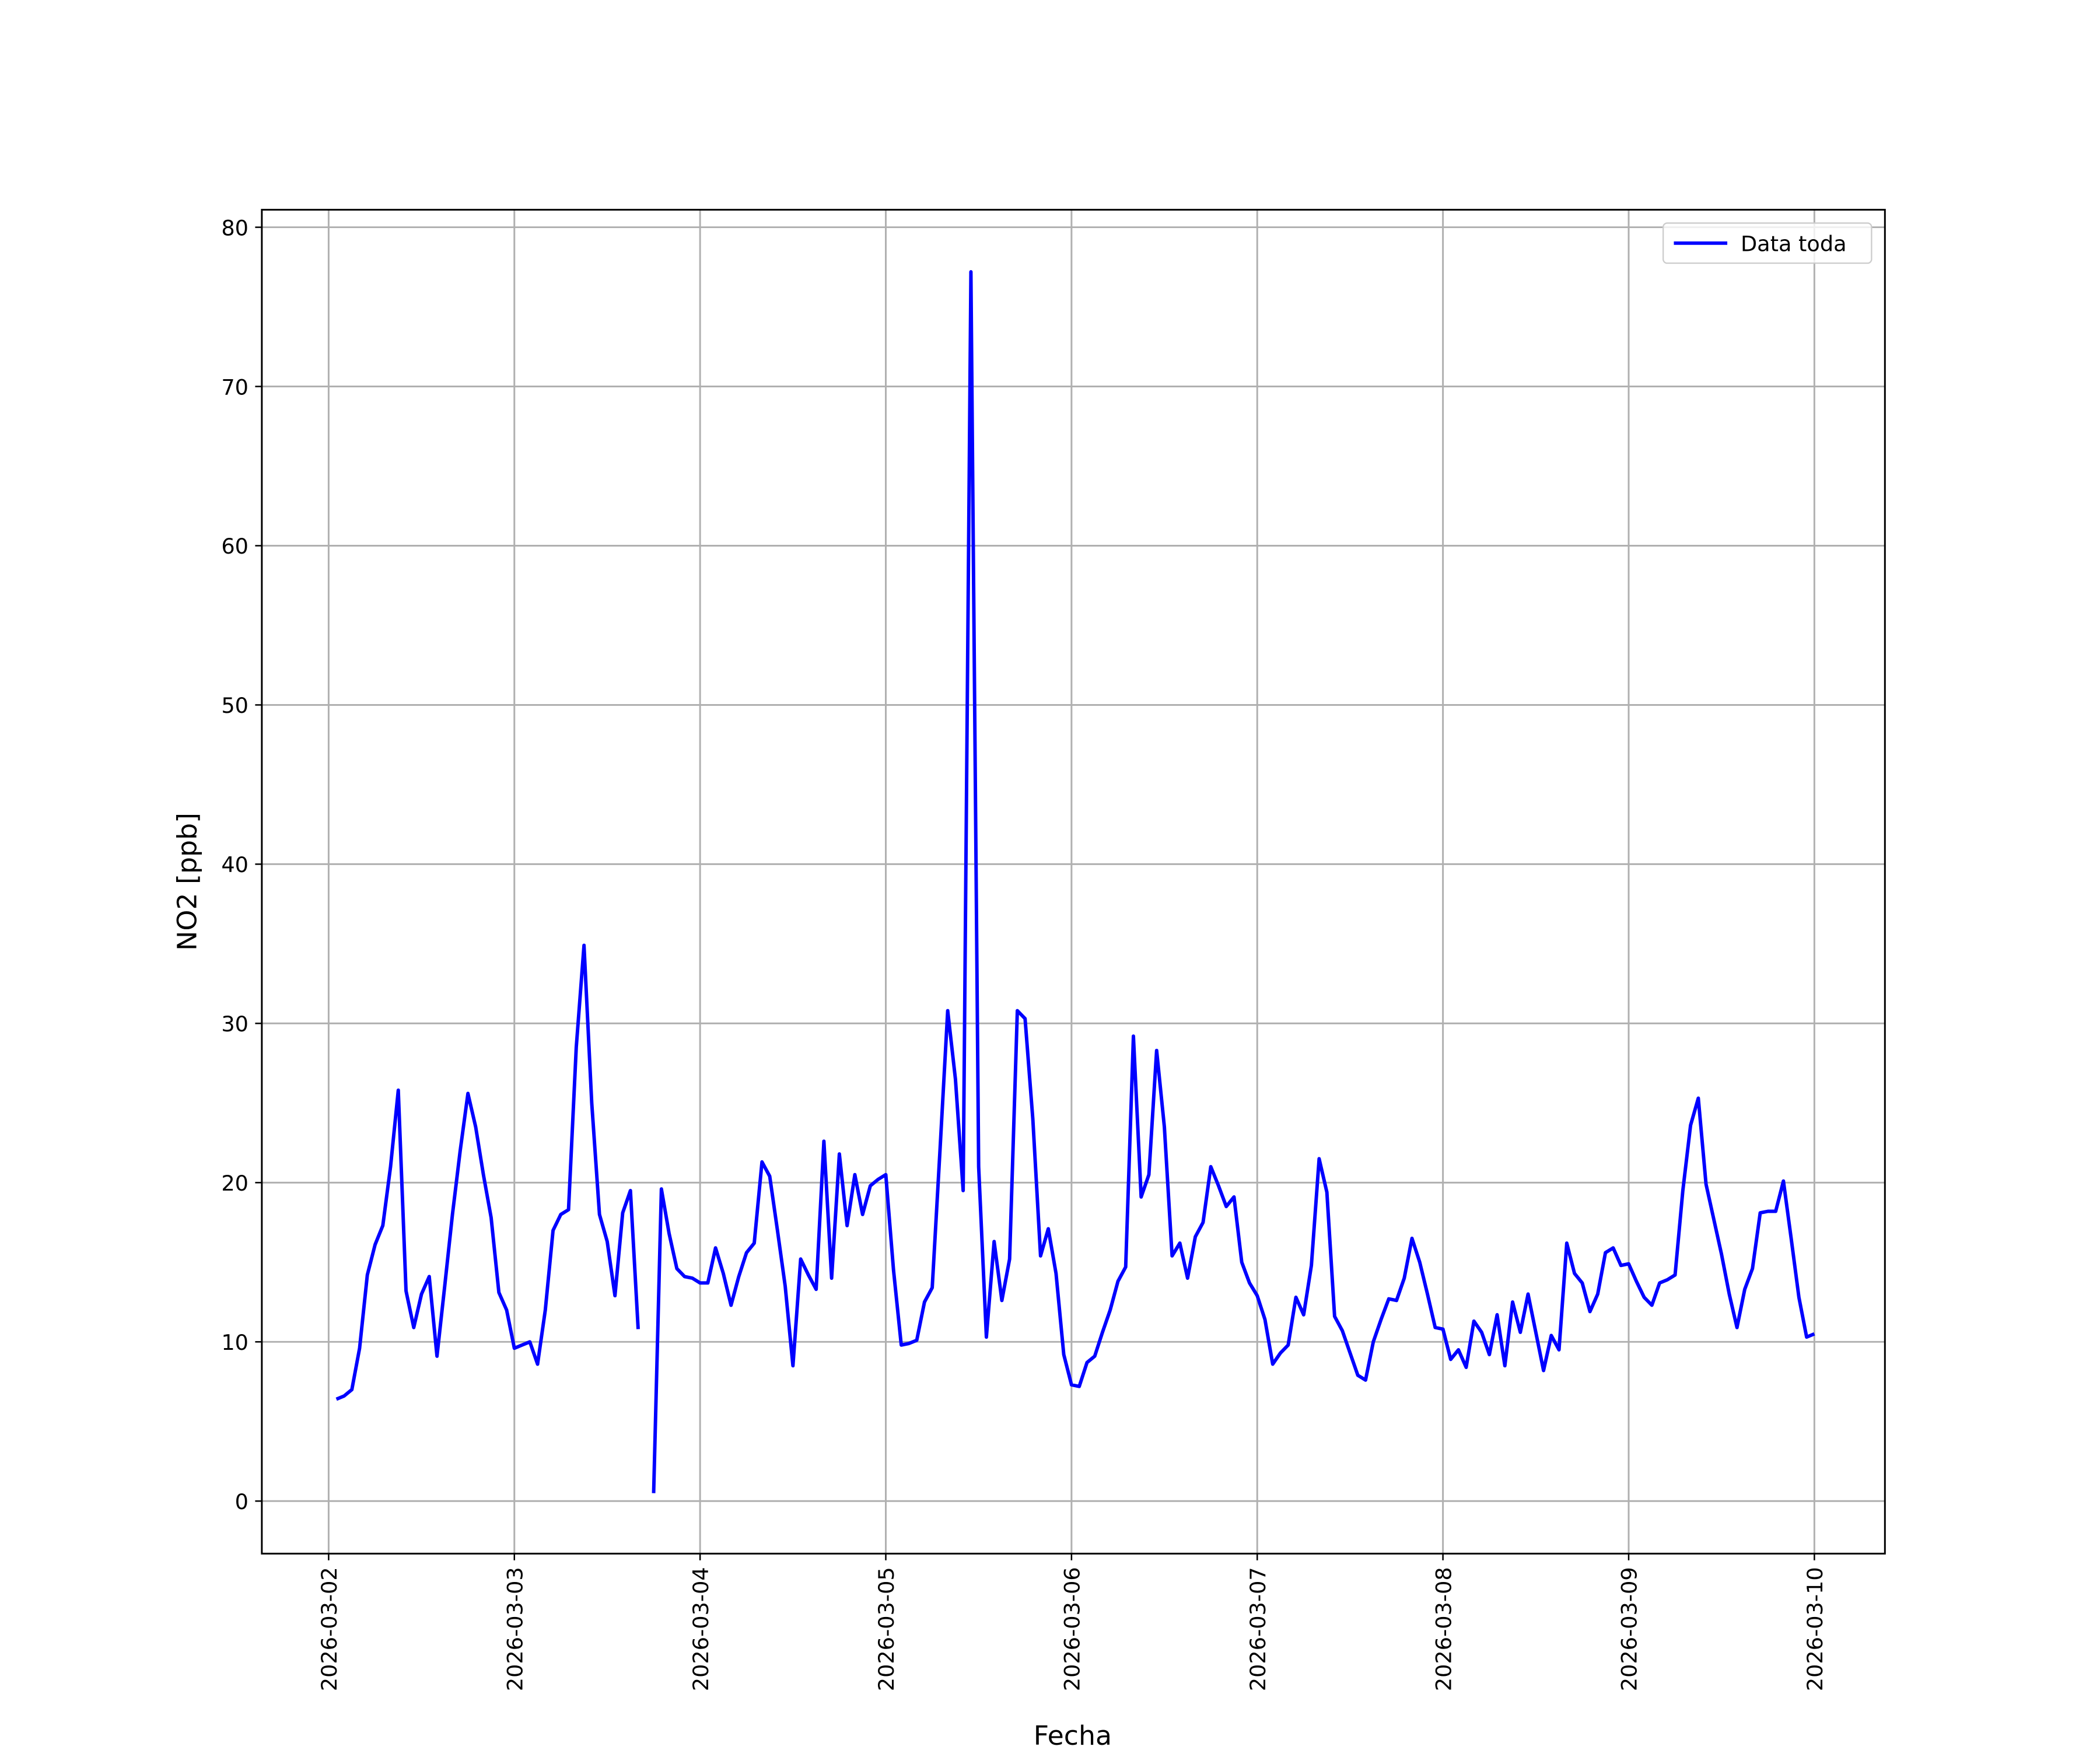 The height and width of the screenshot is (1750, 2100). I want to click on x-tick-label: 2026-03-06, so click(1072, 1629).